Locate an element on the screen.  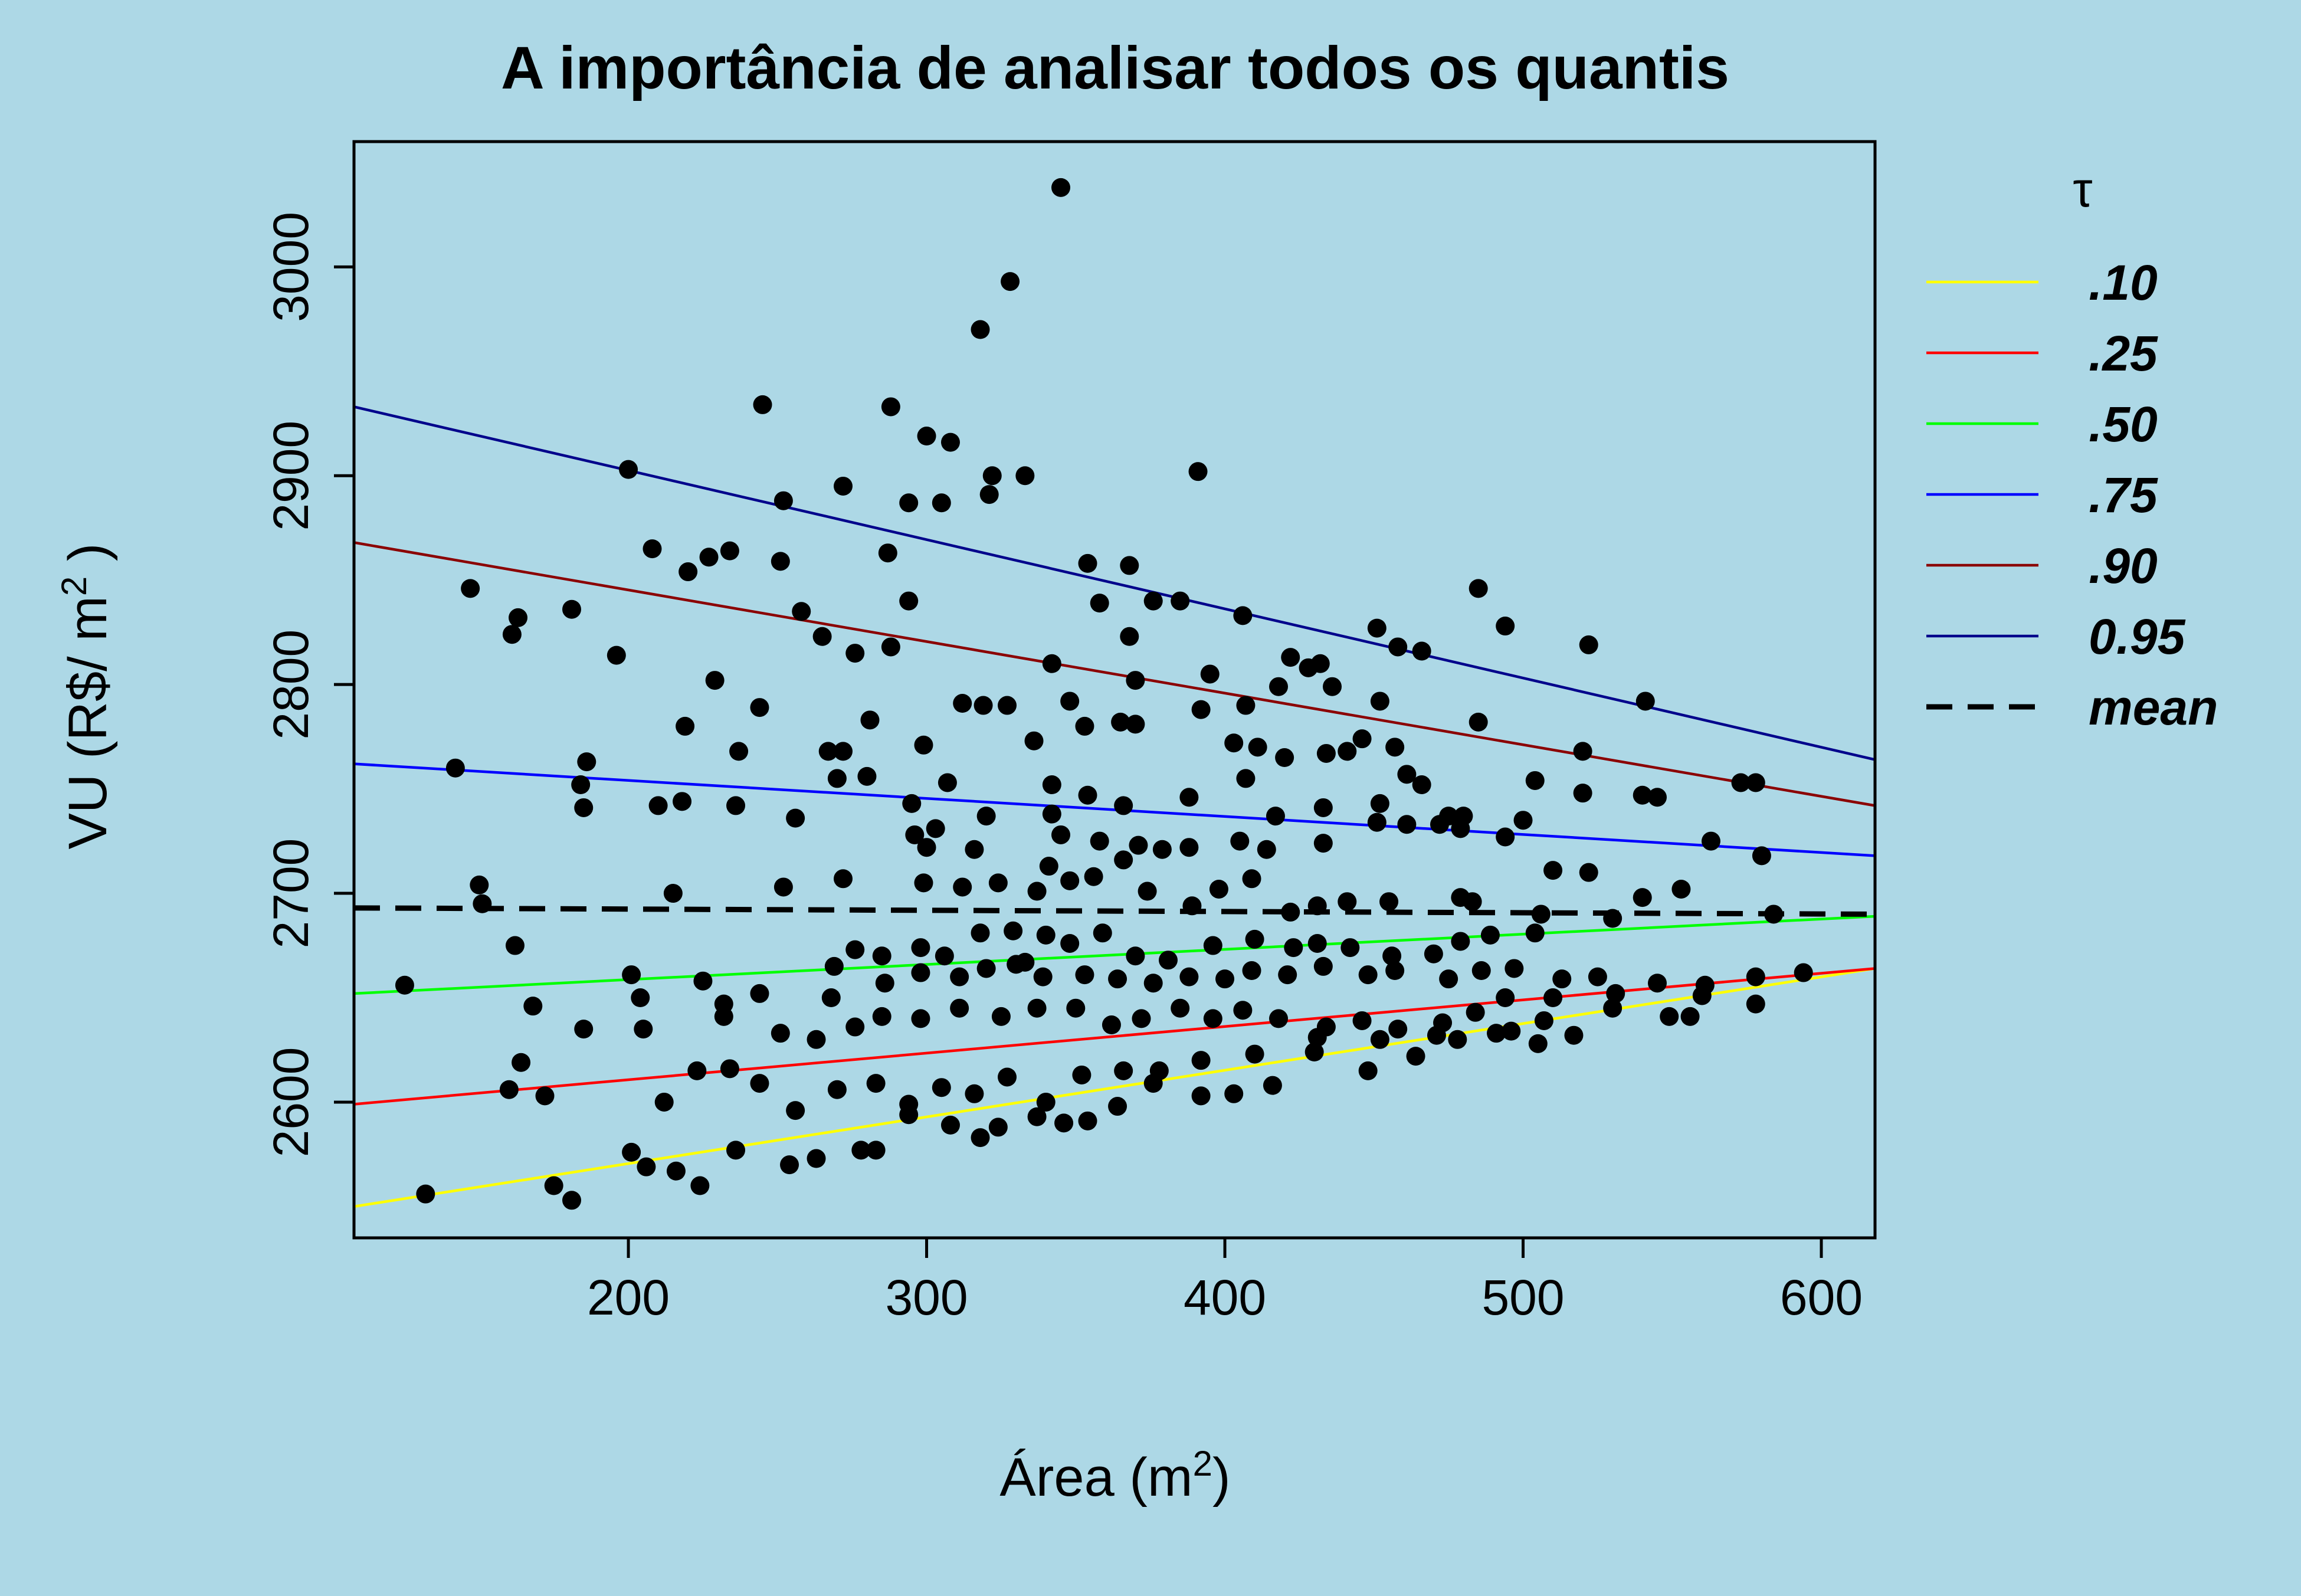
legend-label: .10 is located at coordinates (2123, 282).